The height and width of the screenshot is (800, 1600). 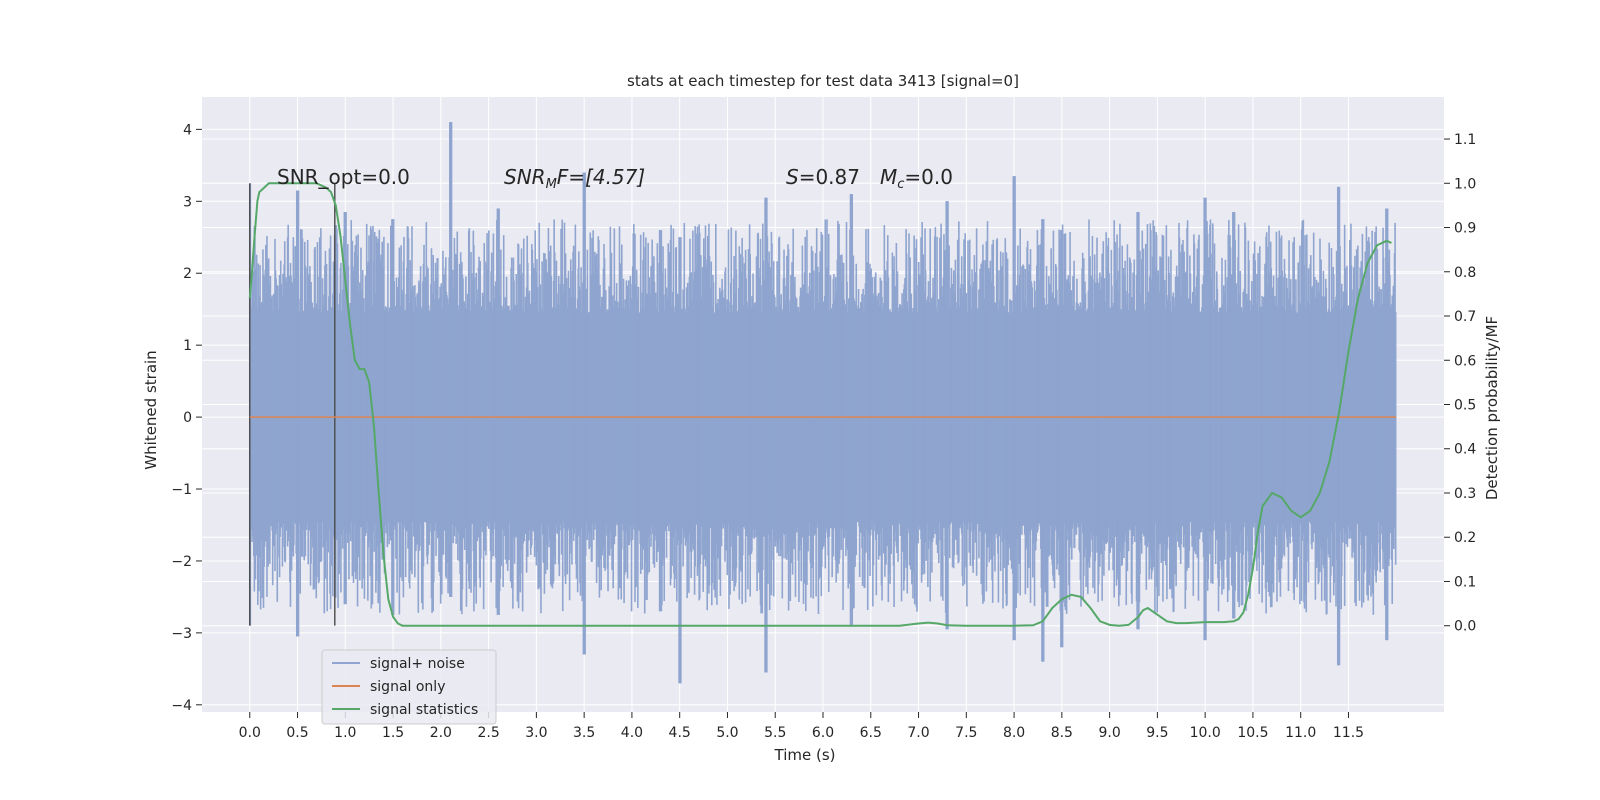 I want to click on y-right-tick-label: 0.8, so click(x=1465, y=273).